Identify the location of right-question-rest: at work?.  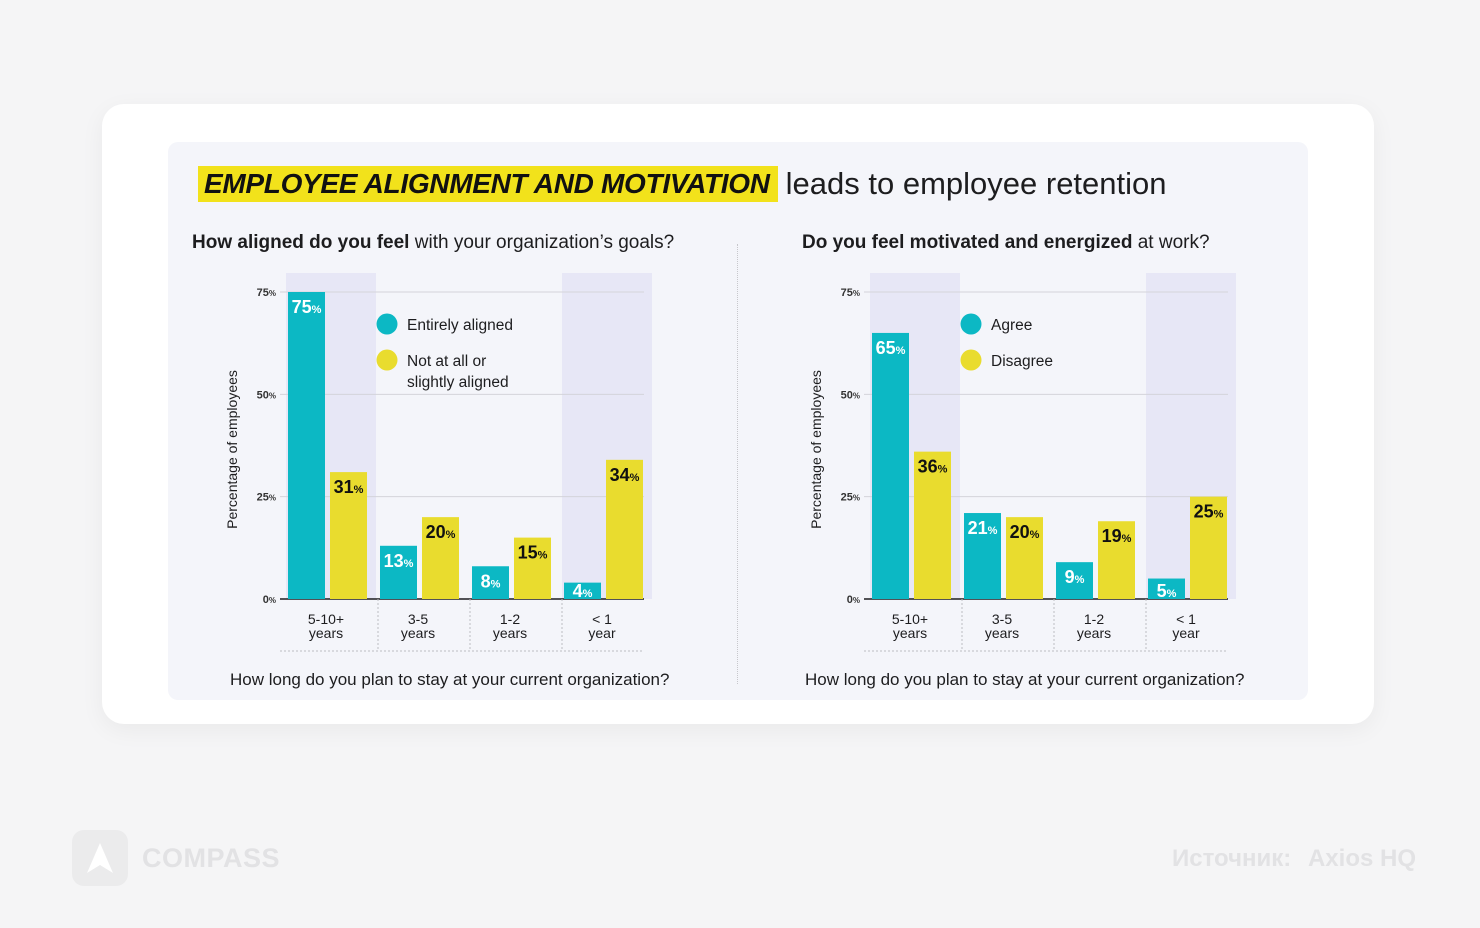
(1173, 242).